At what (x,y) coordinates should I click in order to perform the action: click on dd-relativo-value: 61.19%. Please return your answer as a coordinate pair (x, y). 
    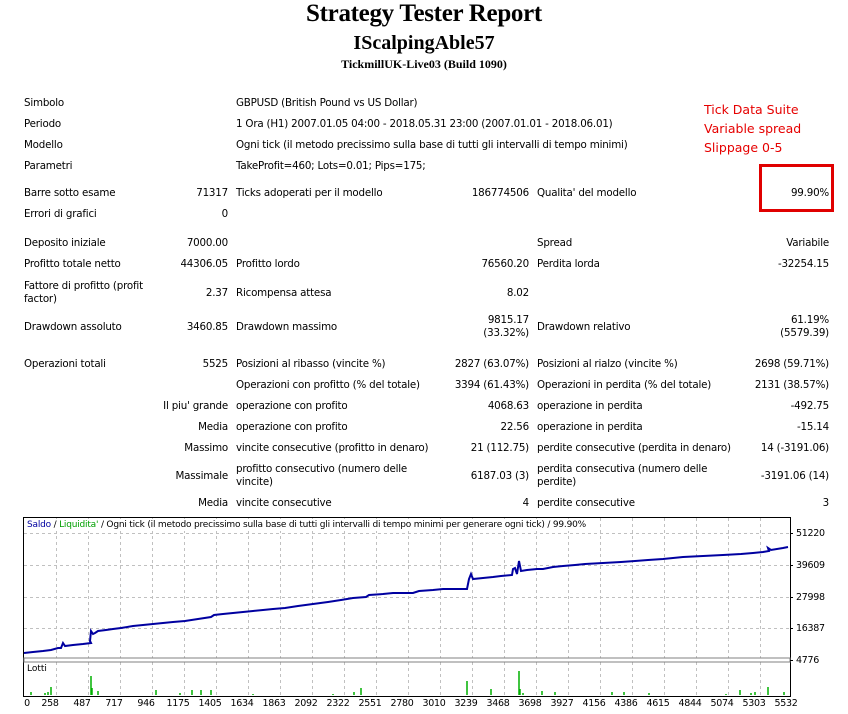
    Looking at the image, I should click on (809, 320).